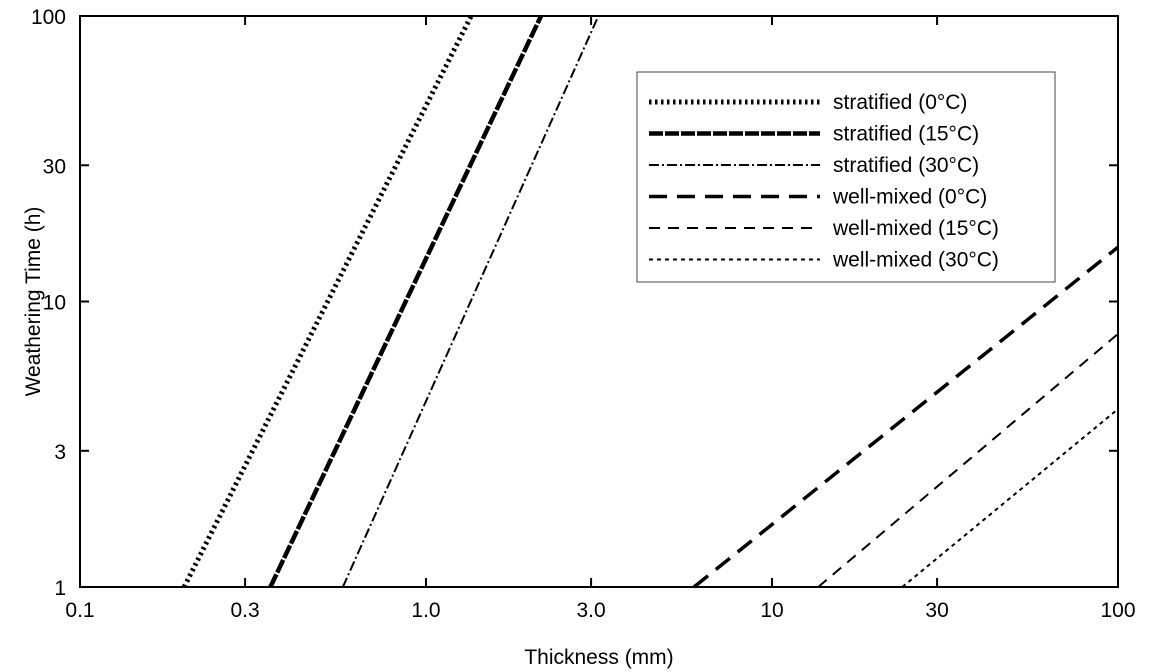 Image resolution: width=1156 pixels, height=672 pixels. I want to click on y-tick-label: 1, so click(60, 588).